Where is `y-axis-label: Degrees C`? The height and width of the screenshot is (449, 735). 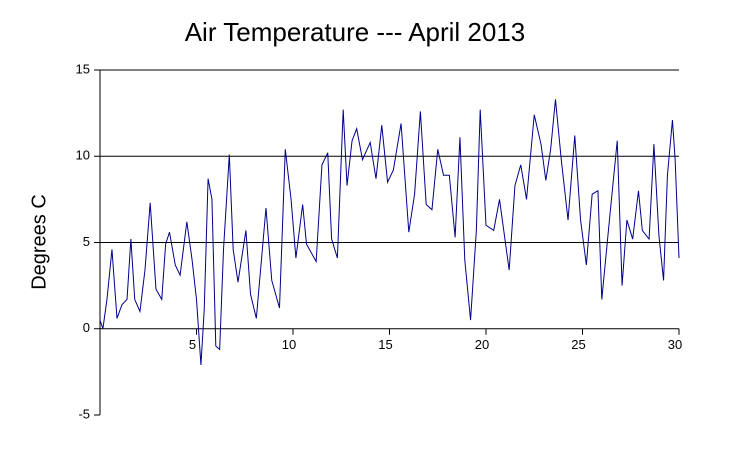 y-axis-label: Degrees C is located at coordinates (39, 242).